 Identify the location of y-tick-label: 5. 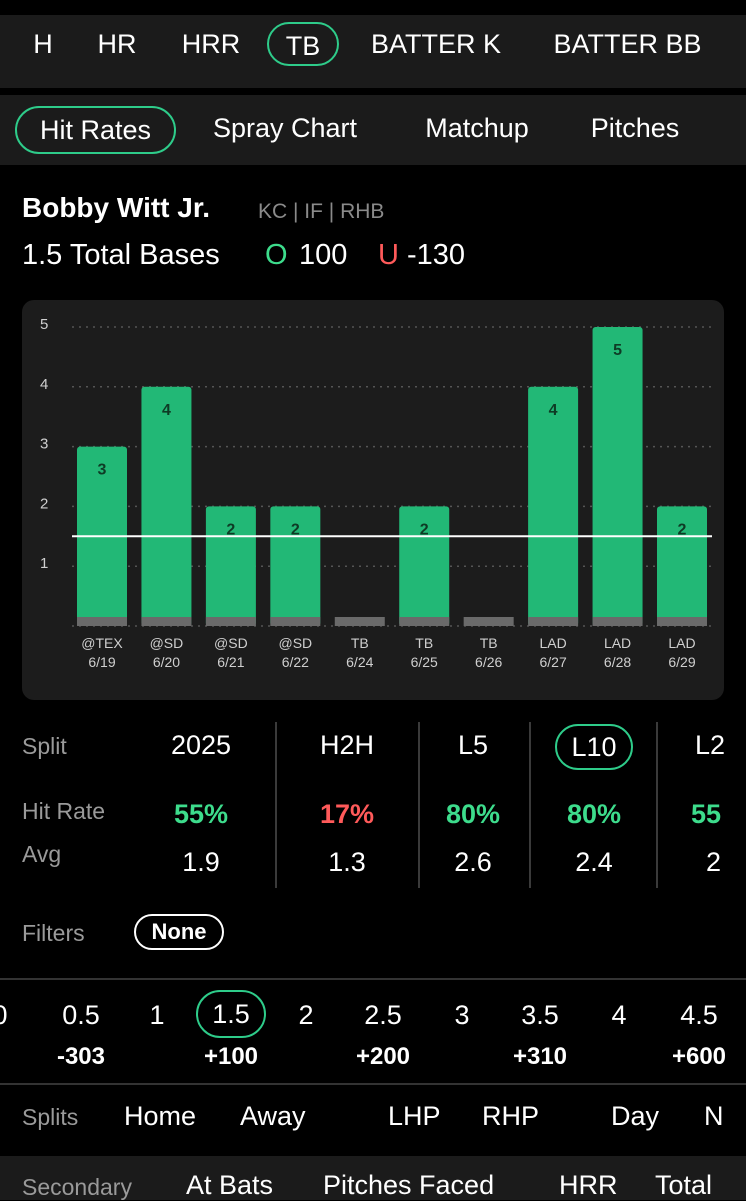
(44, 324).